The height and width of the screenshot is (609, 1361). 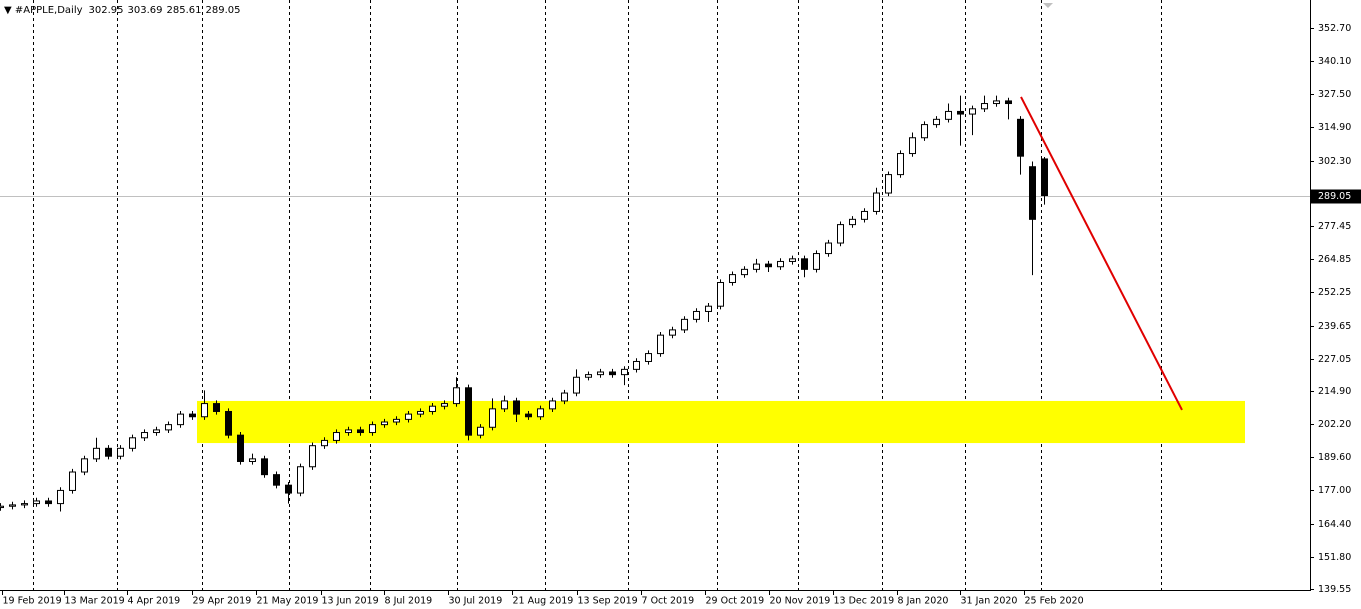 I want to click on y-tick-label: 302.30, so click(x=1334, y=161).